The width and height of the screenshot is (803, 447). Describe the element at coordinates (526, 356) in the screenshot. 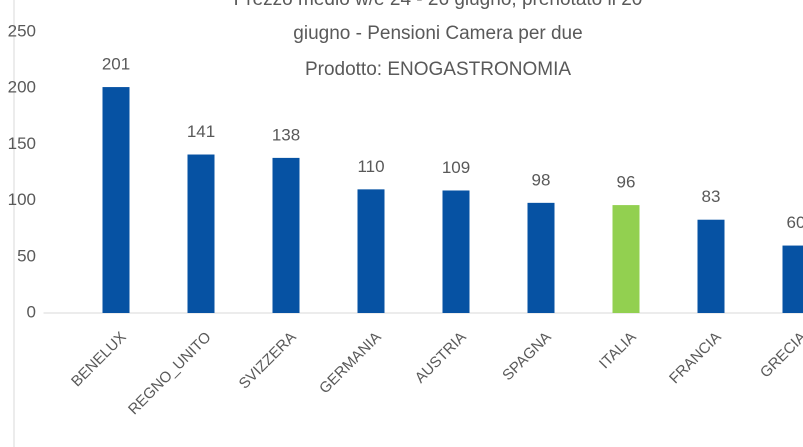

I see `x-tick-label: SPAGNA` at that location.